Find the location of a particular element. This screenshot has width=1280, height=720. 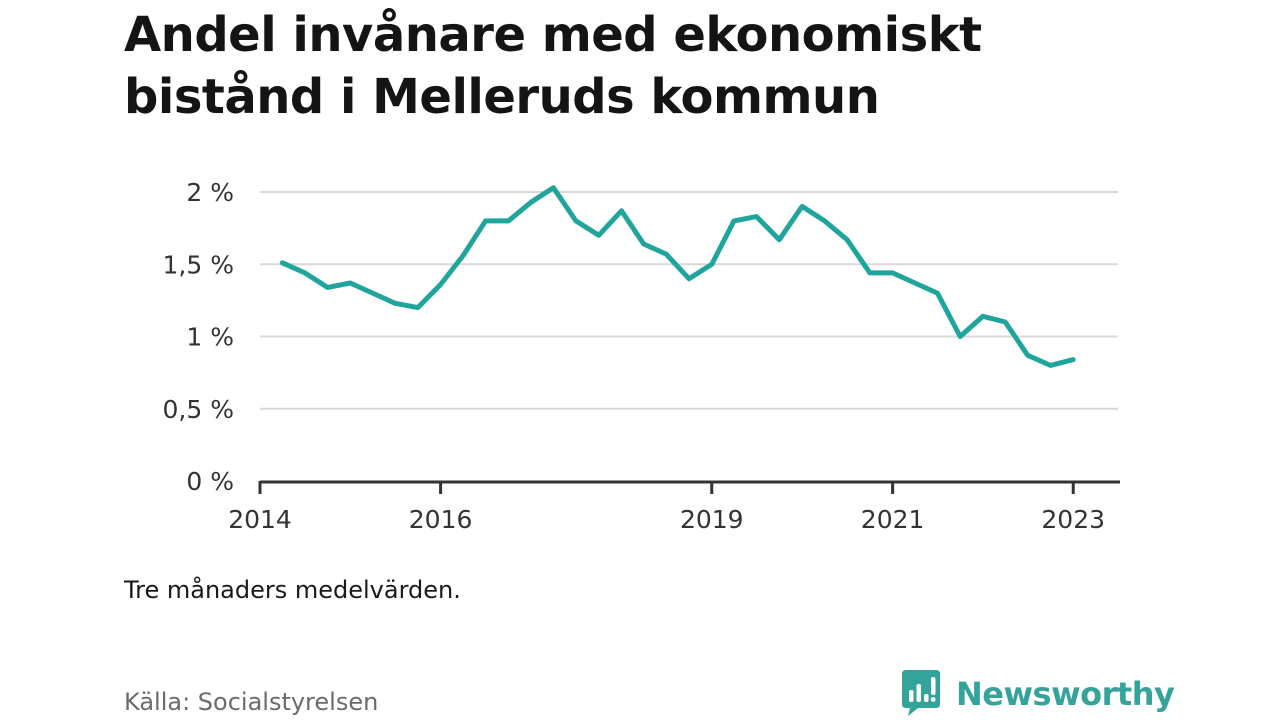

y-tick-label: 0,5 % is located at coordinates (198, 409).